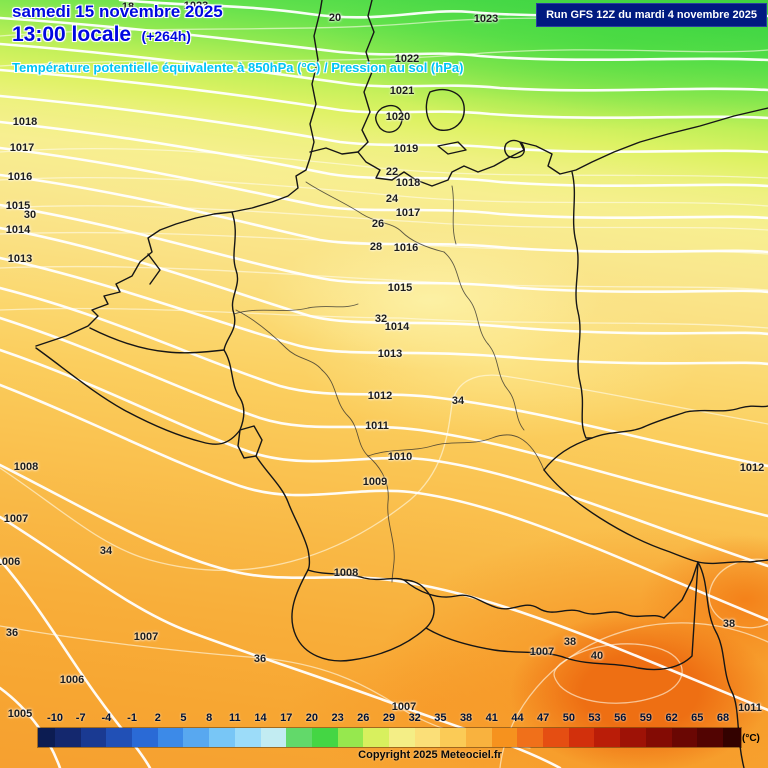  I want to click on temperature-label: 32, so click(381, 319).